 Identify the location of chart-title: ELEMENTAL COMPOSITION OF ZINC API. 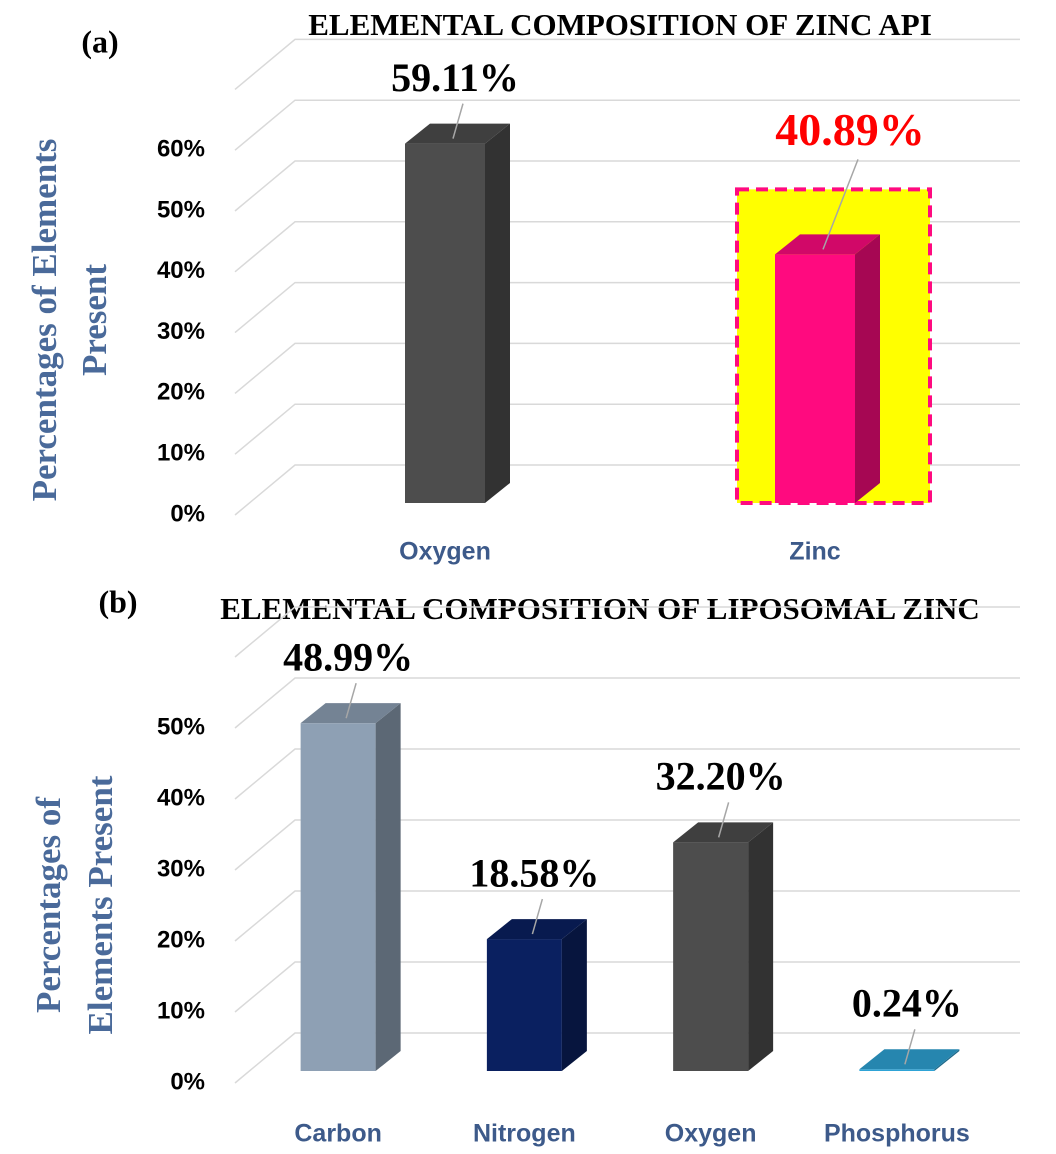
(620, 24).